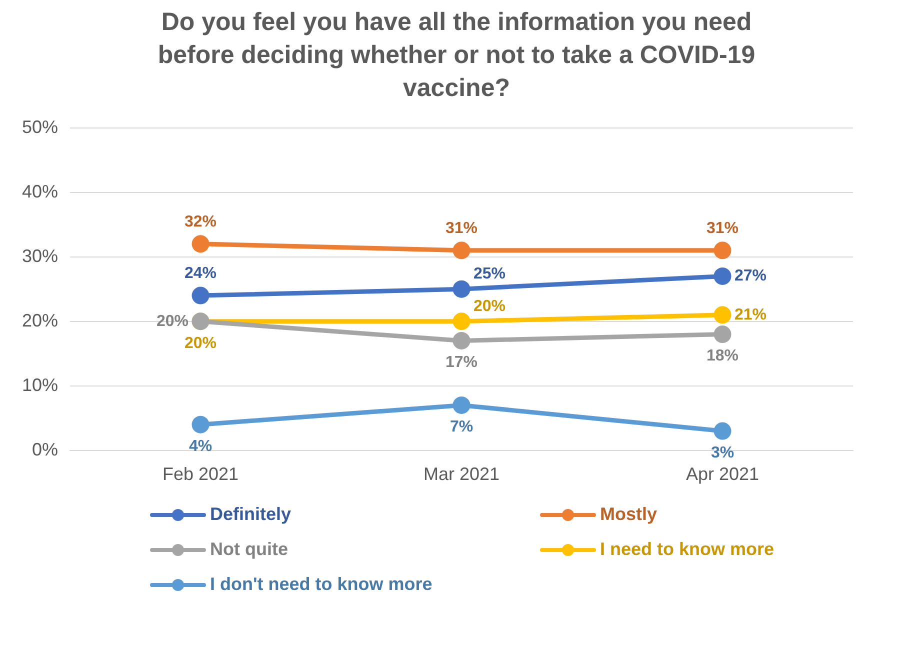  I want to click on data-label: 21%, so click(750, 315).